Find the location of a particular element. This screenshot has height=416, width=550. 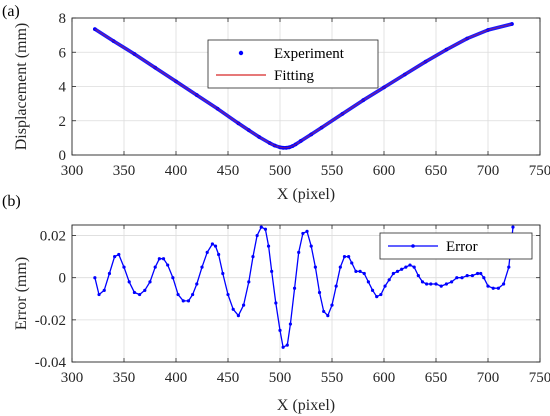

x-tick-label: 400 is located at coordinates (176, 171).